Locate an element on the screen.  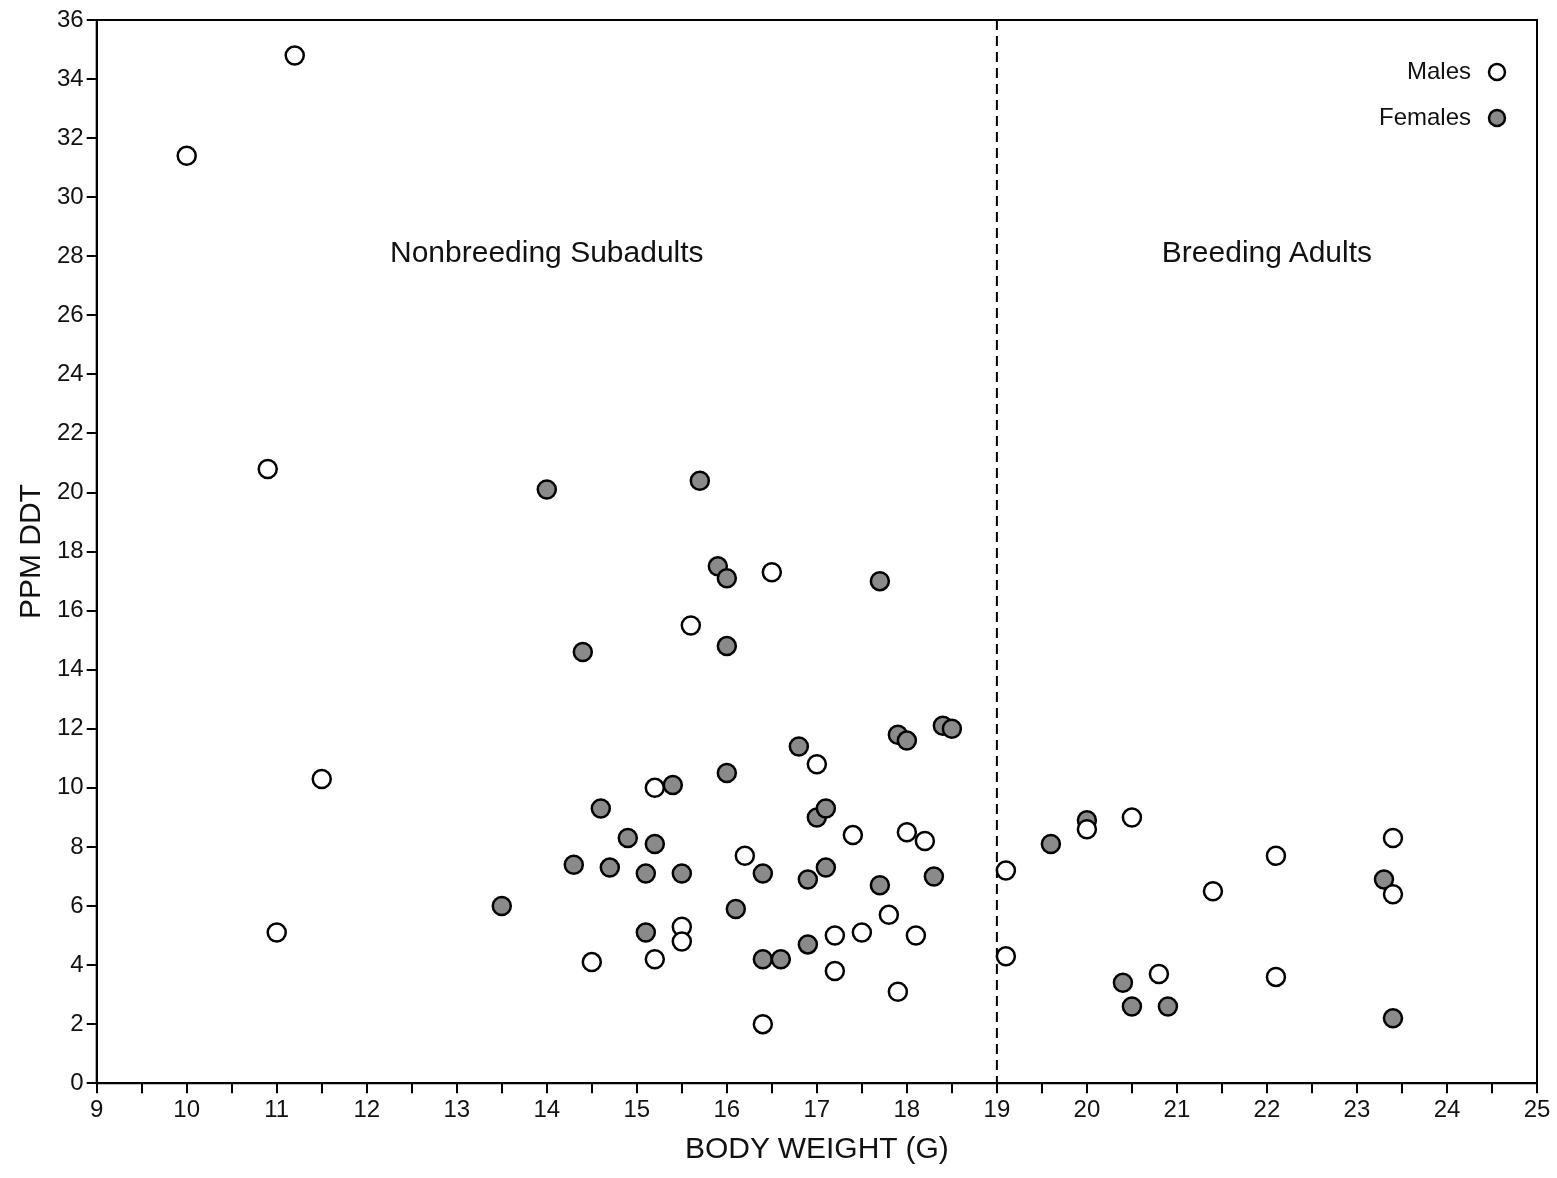
y-tick-label: 2 is located at coordinates (77, 1022).